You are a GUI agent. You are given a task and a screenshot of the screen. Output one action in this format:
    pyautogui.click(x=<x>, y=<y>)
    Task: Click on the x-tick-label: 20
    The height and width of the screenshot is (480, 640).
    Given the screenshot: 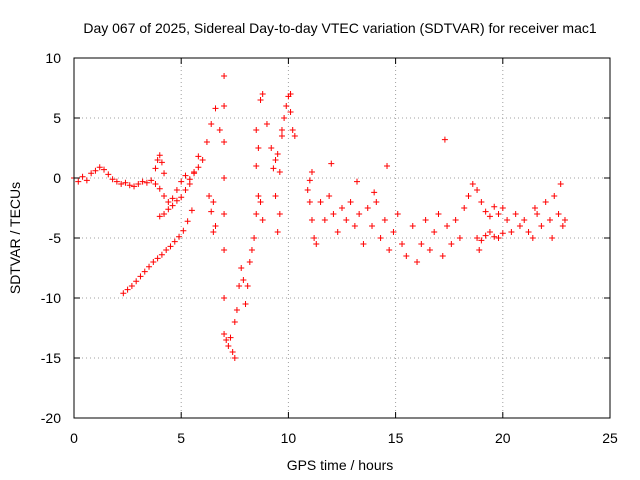 What is the action you would take?
    pyautogui.click(x=503, y=438)
    